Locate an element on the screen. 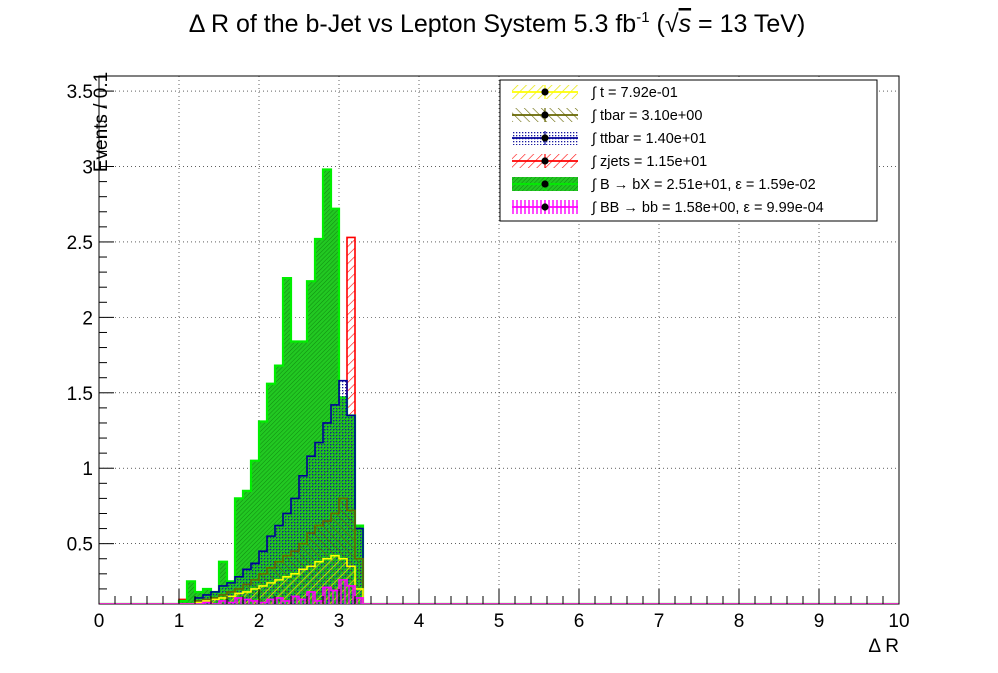  x-tick-label: 3 is located at coordinates (339, 621).